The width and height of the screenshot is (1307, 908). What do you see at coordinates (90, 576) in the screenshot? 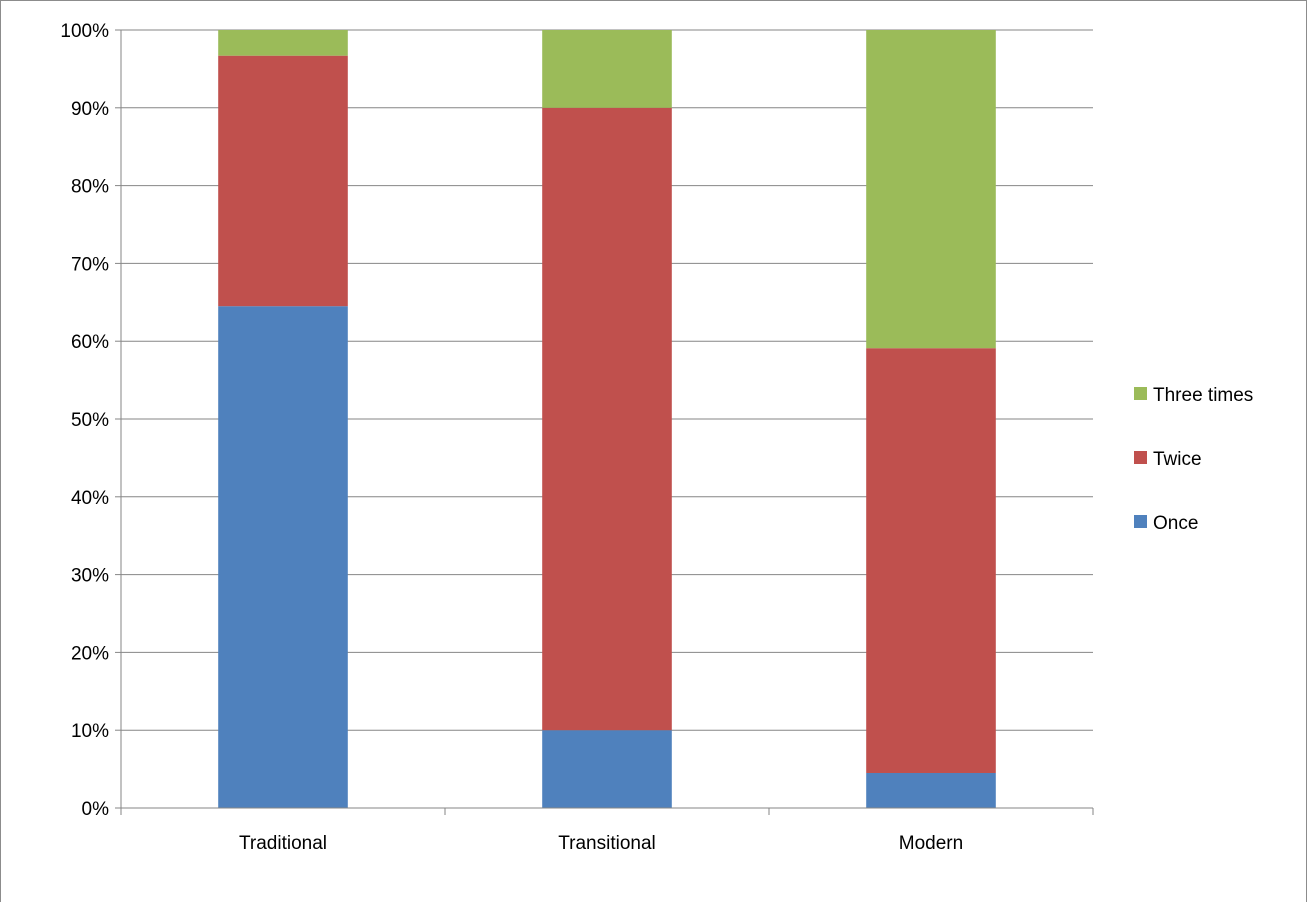
I see `y-tick-label: 30%` at bounding box center [90, 576].